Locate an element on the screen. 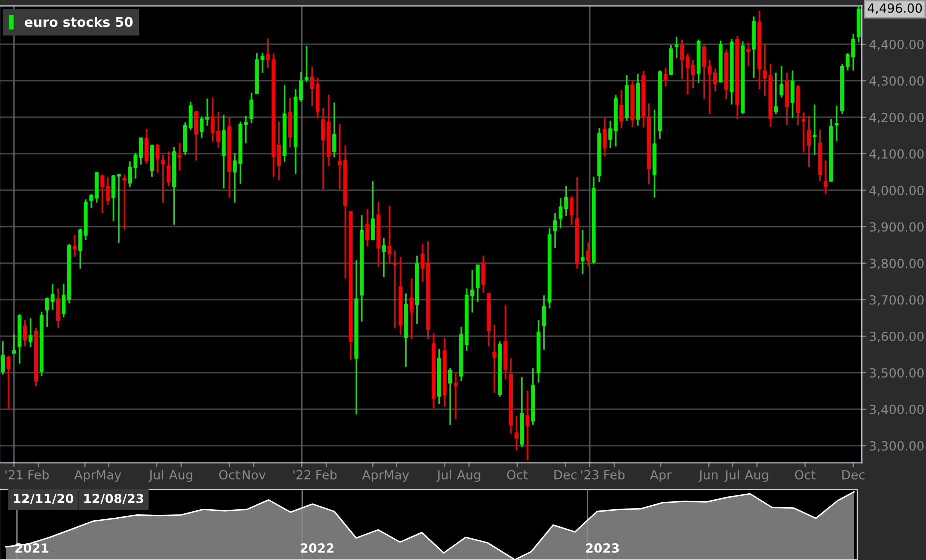  x-tick-label: '22 is located at coordinates (302, 475).